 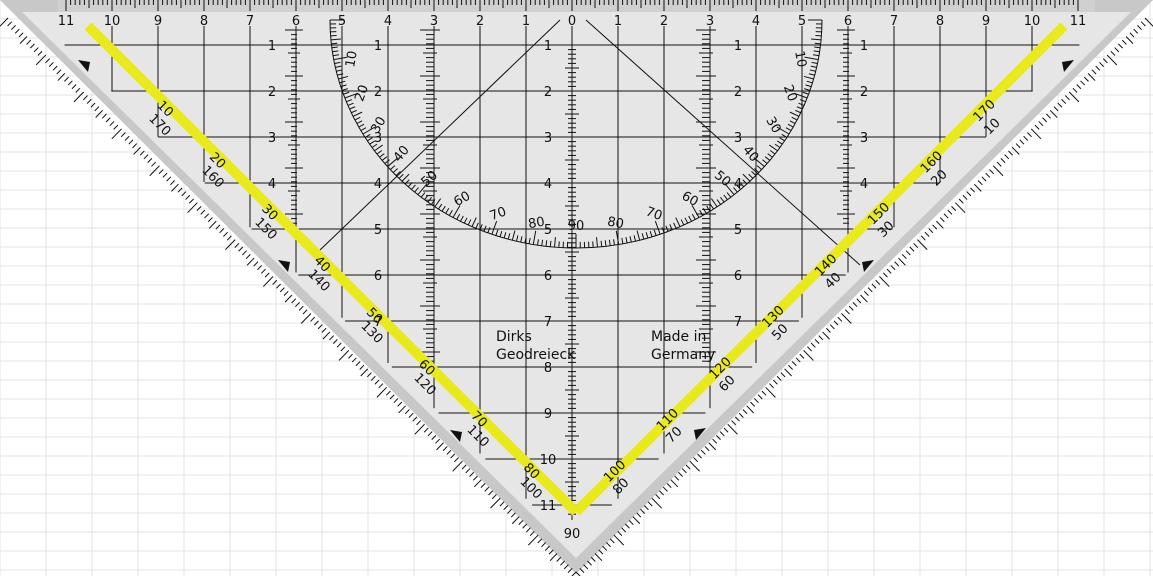 I want to click on top-scale-label: 6, so click(x=848, y=21).